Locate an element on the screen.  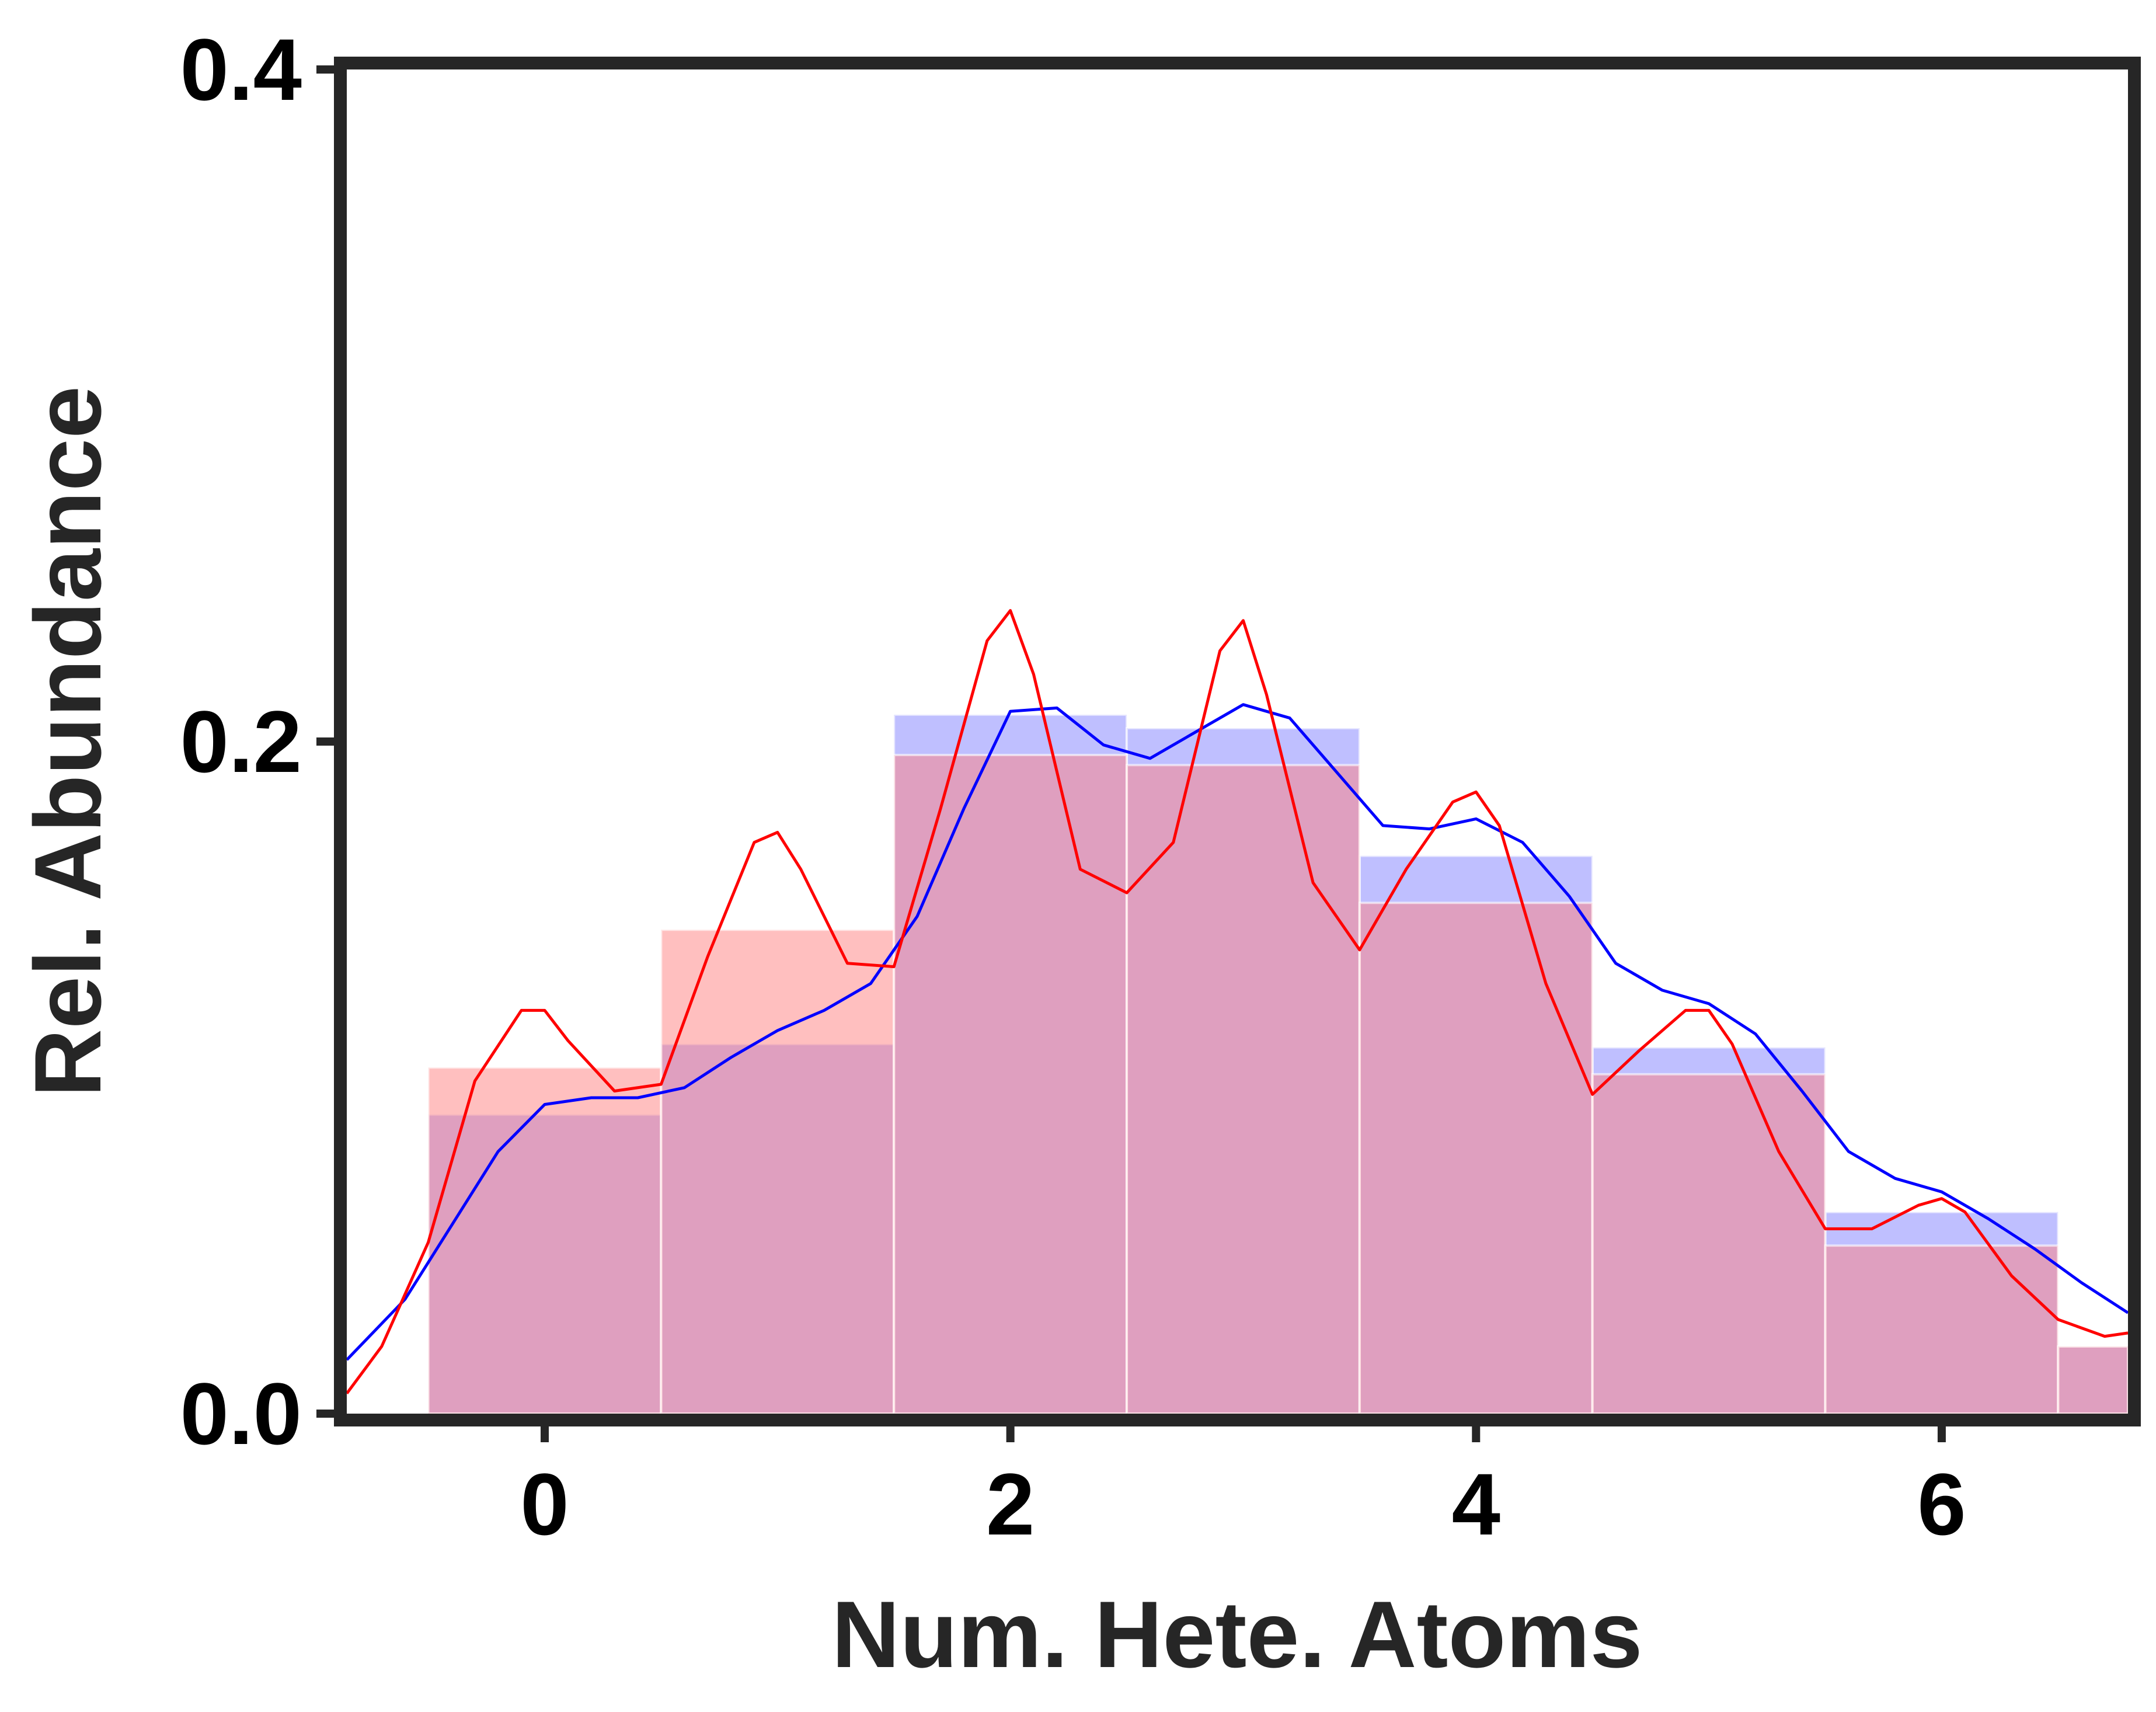
x-axis-title: Num. Hete. Atoms is located at coordinates (1236, 1635).